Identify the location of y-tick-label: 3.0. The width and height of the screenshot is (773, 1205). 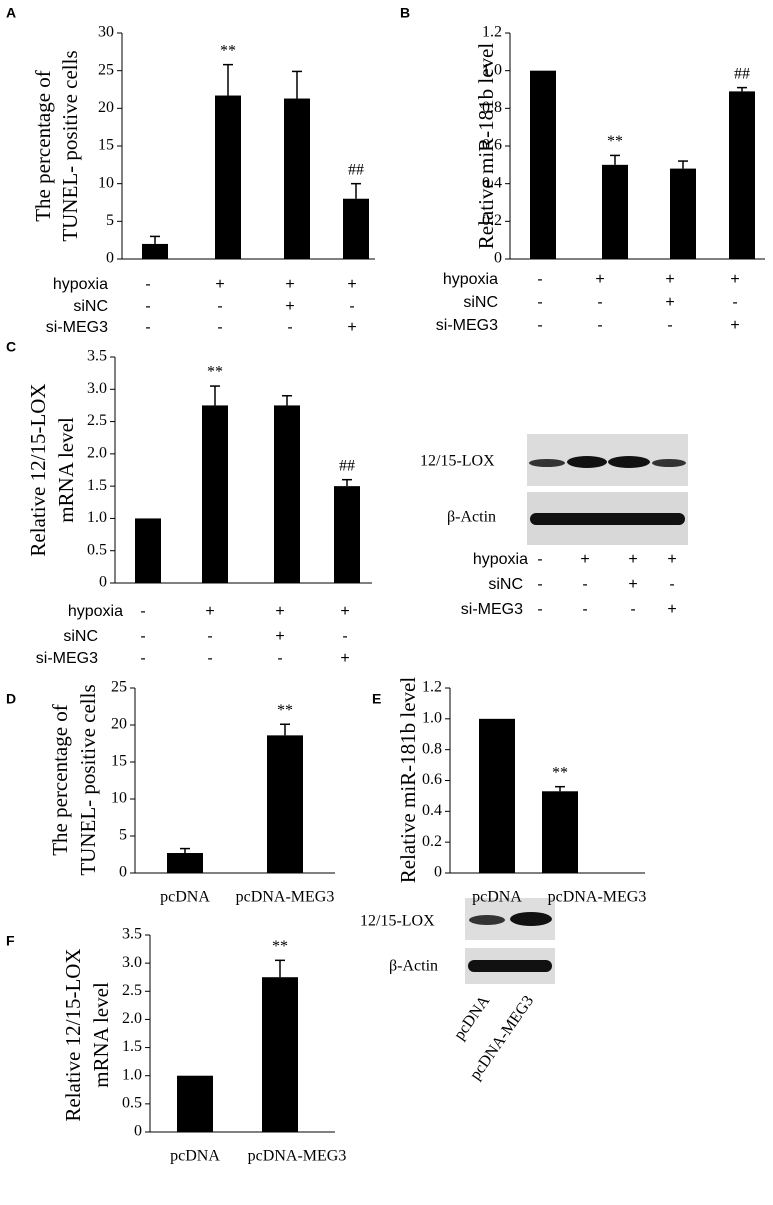
(132, 962).